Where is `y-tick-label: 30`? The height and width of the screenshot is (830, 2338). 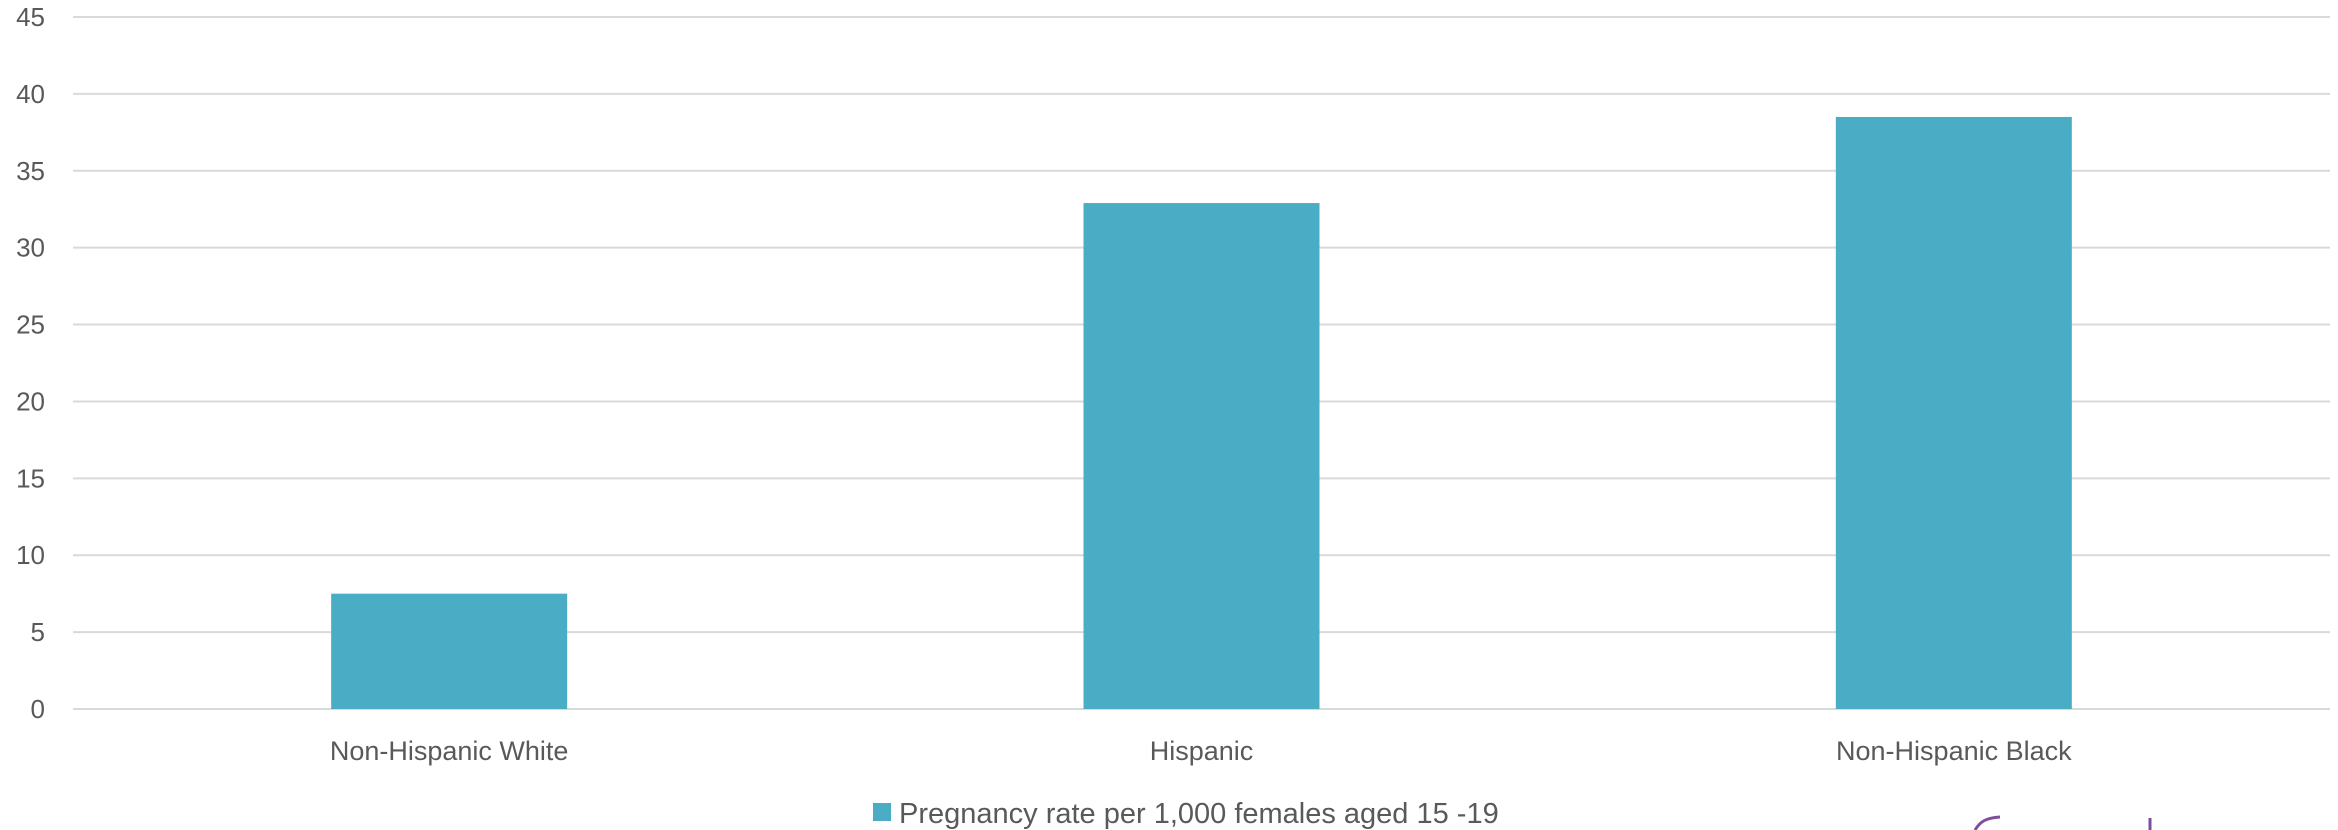
y-tick-label: 30 is located at coordinates (30, 248).